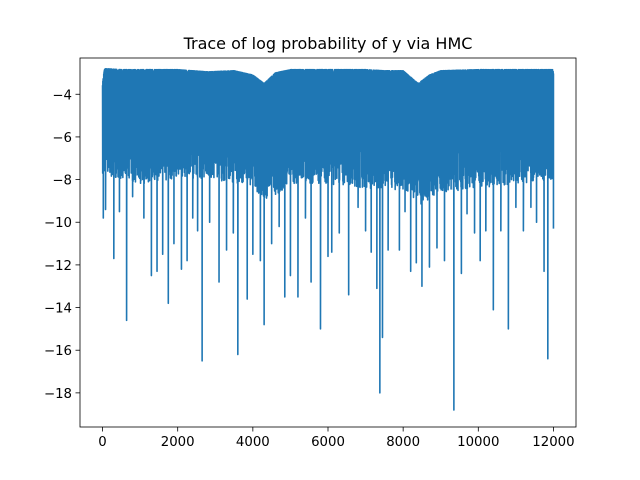 This screenshot has width=640, height=480. Describe the element at coordinates (553, 442) in the screenshot. I see `x-tick-label: 12000` at that location.